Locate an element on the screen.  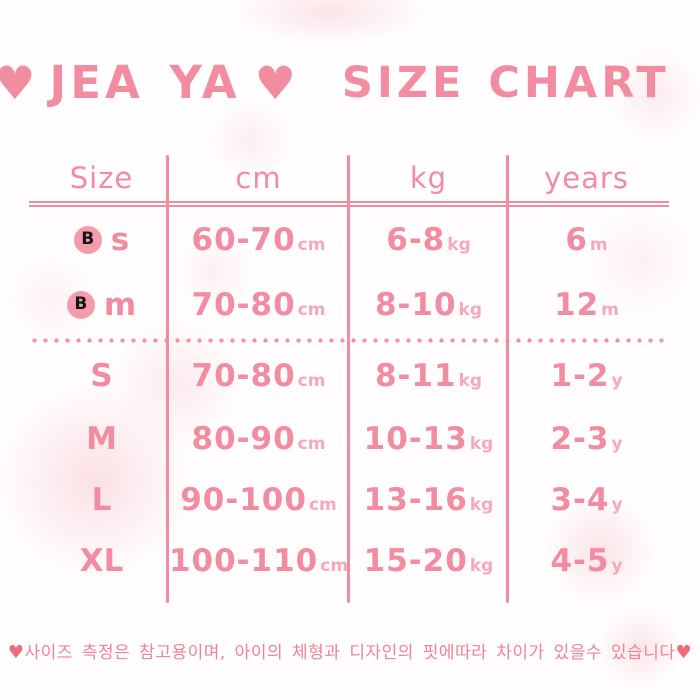
header-size: Size is located at coordinates (101, 177).